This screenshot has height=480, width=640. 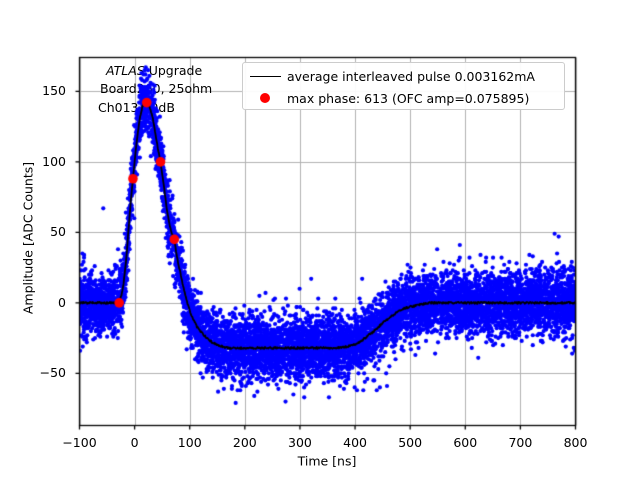 What do you see at coordinates (62, 302) in the screenshot?
I see `y-tick-label: 0` at bounding box center [62, 302].